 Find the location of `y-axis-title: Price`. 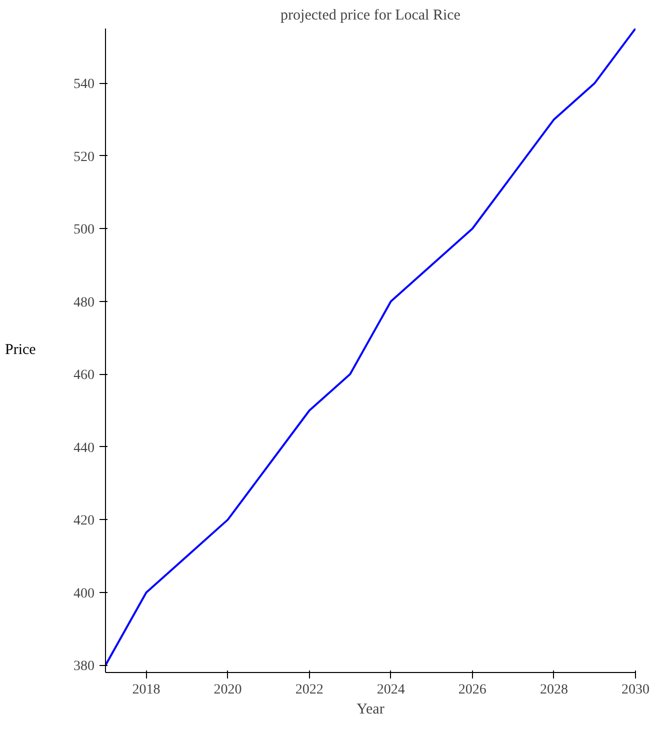

y-axis-title: Price is located at coordinates (20, 350).